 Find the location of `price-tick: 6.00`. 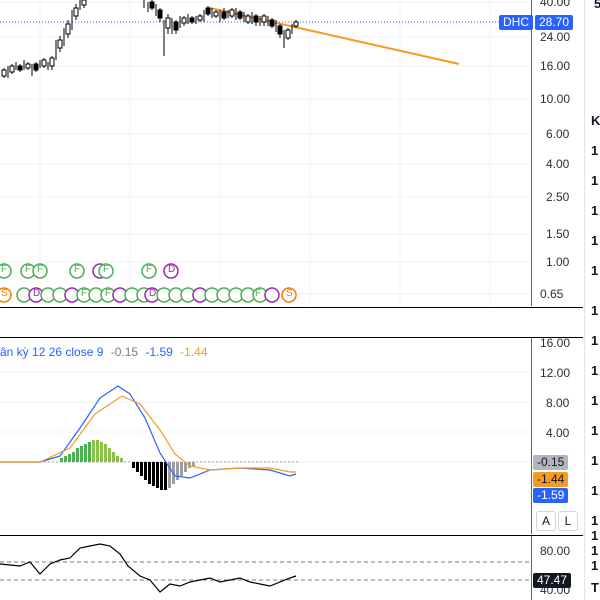

price-tick: 6.00 is located at coordinates (558, 134).